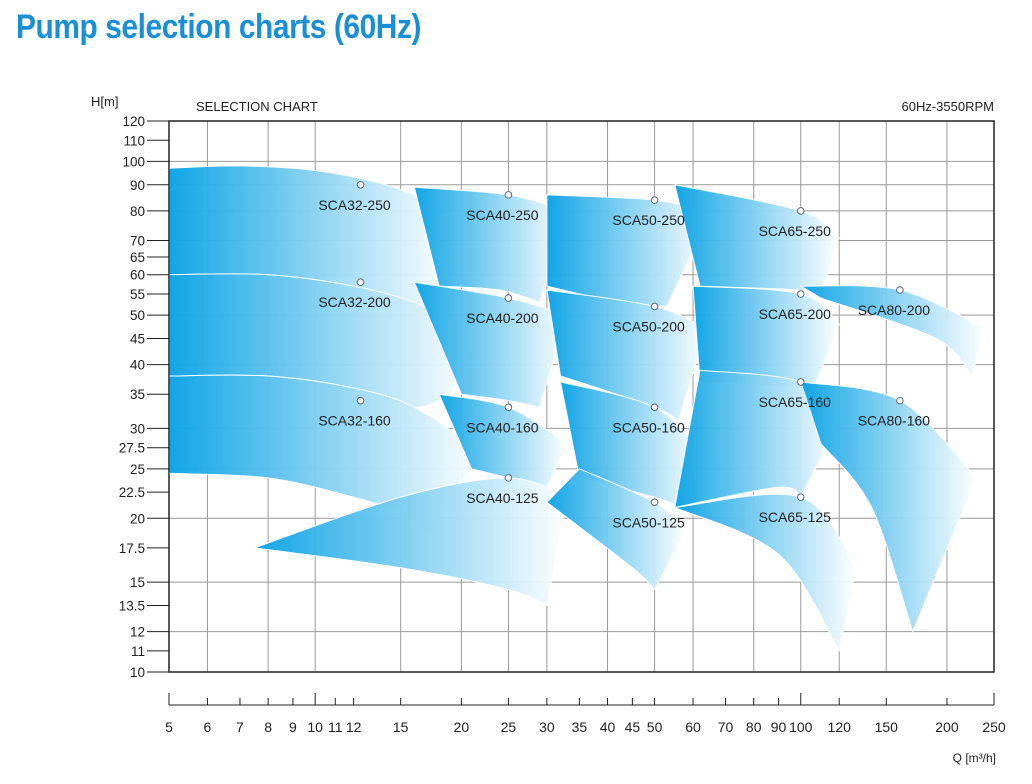 The image size is (1032, 784). What do you see at coordinates (580, 727) in the screenshot?
I see `x-tick-label: 35` at bounding box center [580, 727].